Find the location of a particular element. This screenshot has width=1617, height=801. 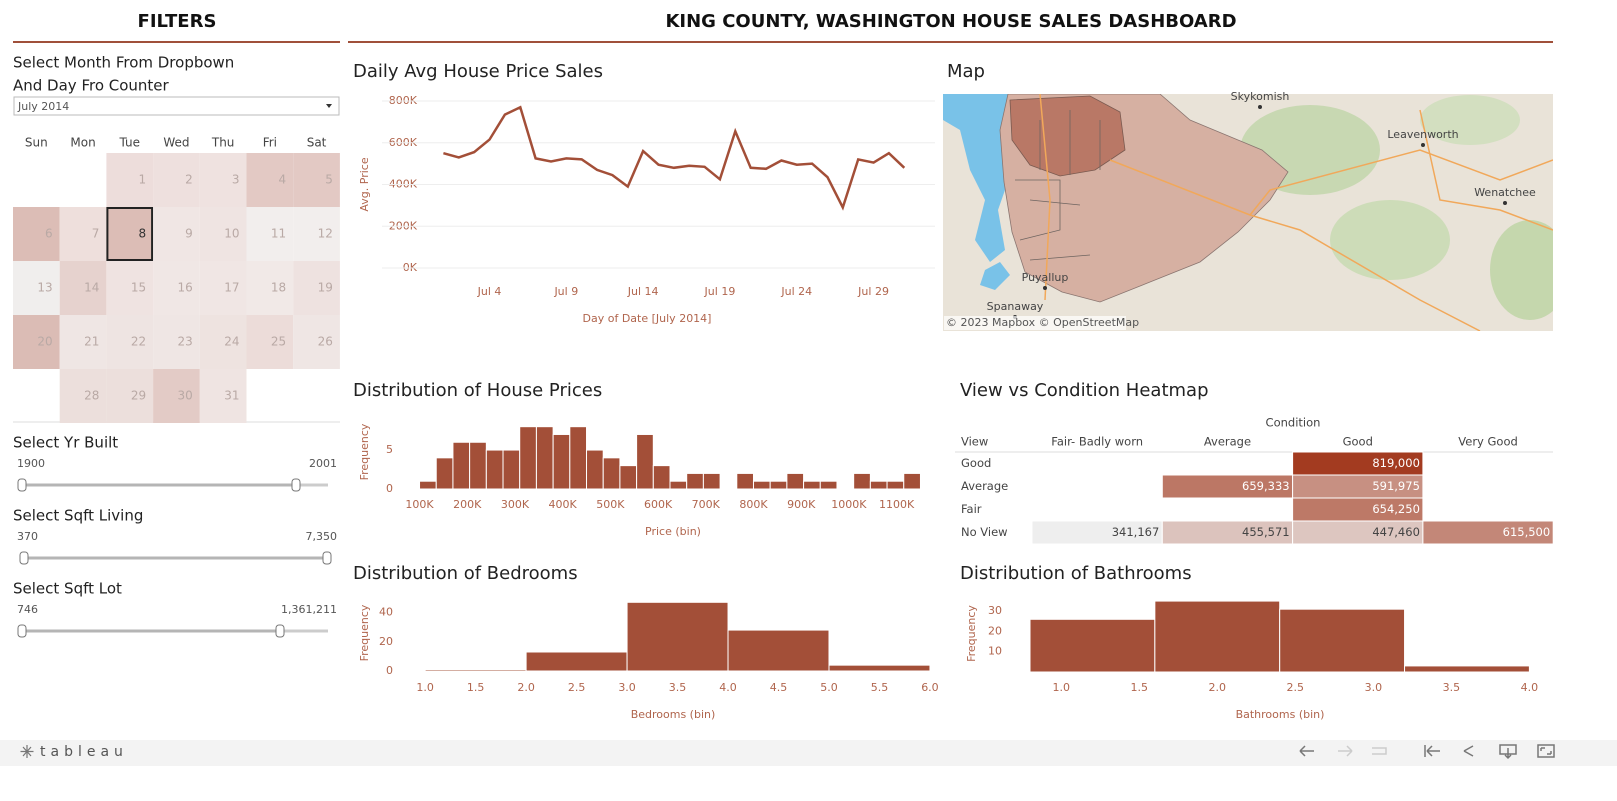

x-tick-label: 2.0 is located at coordinates (526, 687).